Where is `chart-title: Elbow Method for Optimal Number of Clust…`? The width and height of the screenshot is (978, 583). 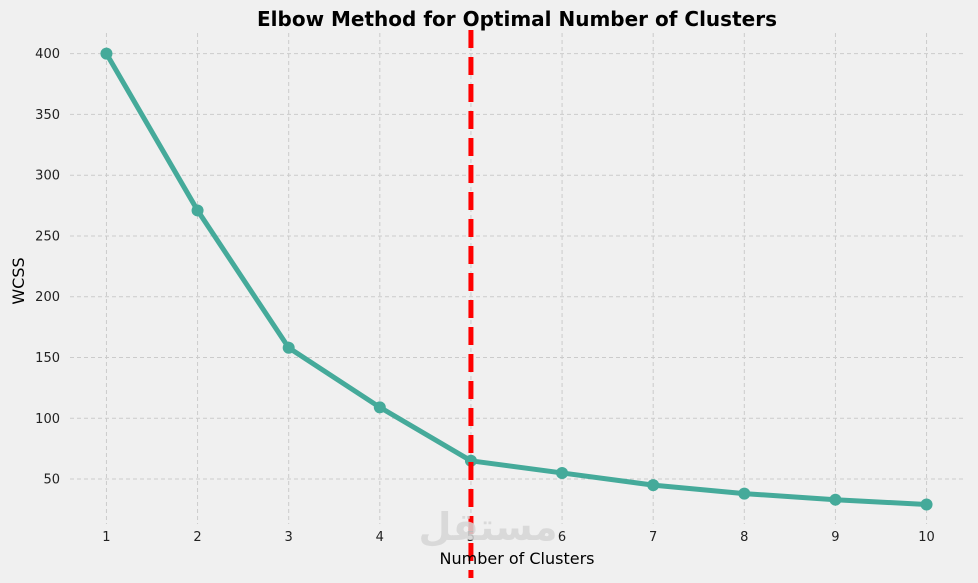 chart-title: Elbow Method for Optimal Number of Clust… is located at coordinates (517, 19).